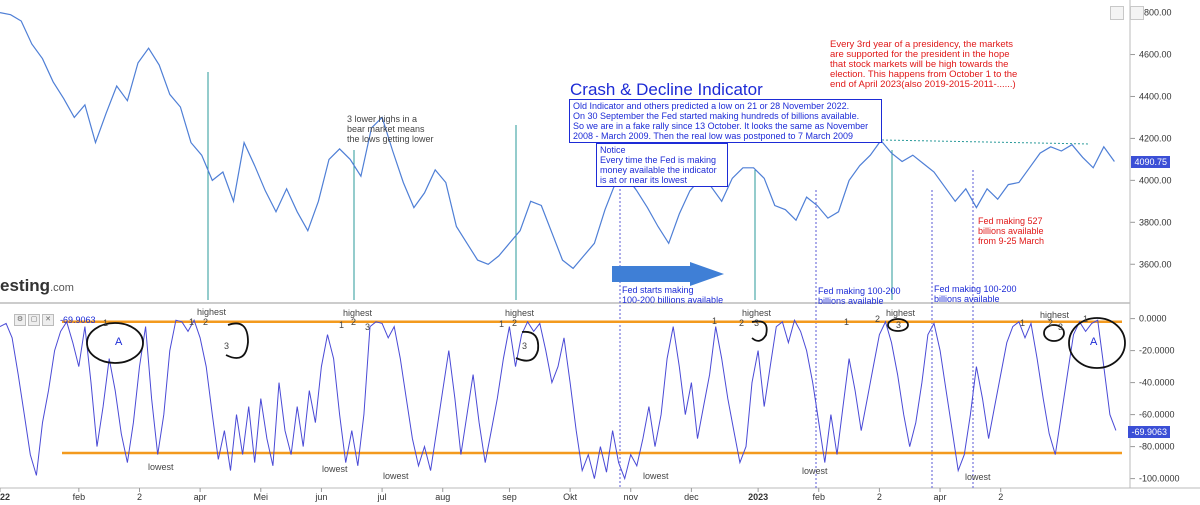 This screenshot has height=505, width=1200. What do you see at coordinates (668, 274) in the screenshot?
I see `arrow-shape` at bounding box center [668, 274].